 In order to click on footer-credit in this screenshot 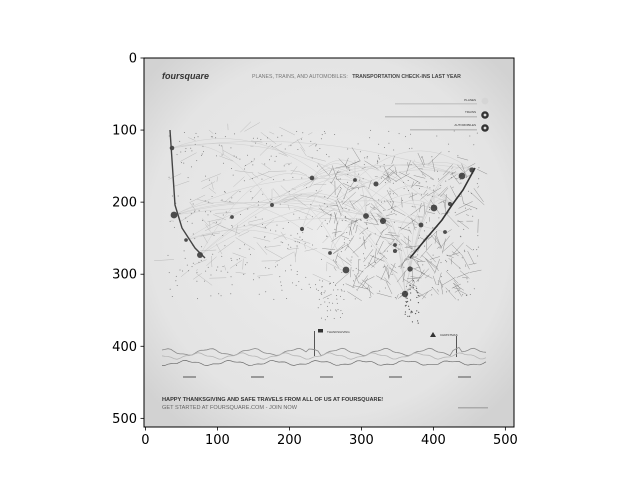, I will do `click(473, 408)`.